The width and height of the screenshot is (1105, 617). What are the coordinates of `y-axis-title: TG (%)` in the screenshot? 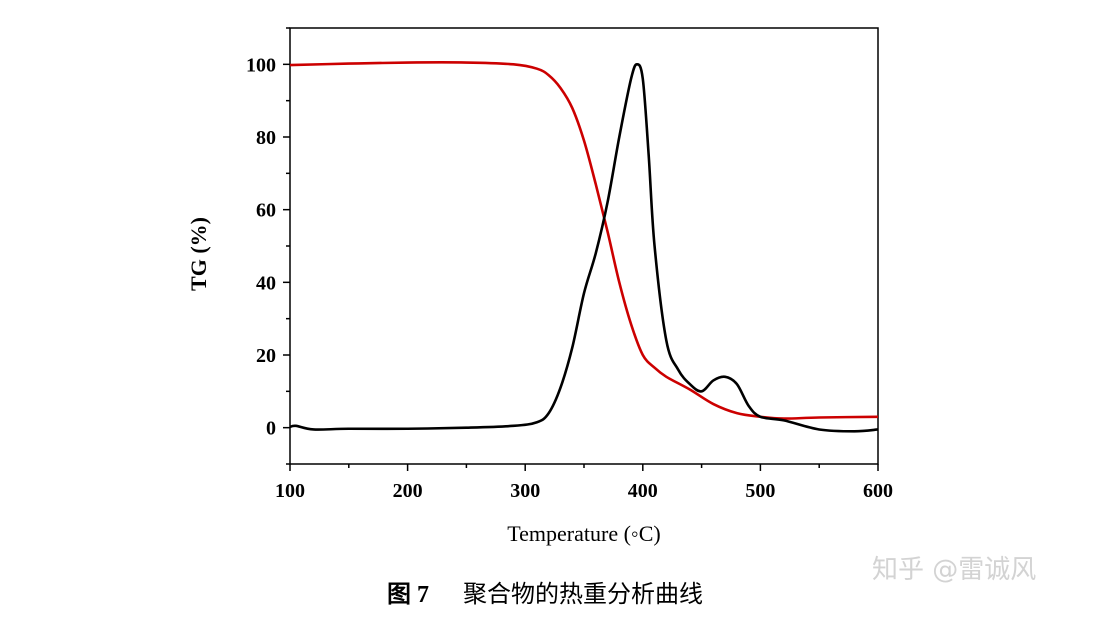 It's located at (198, 254).